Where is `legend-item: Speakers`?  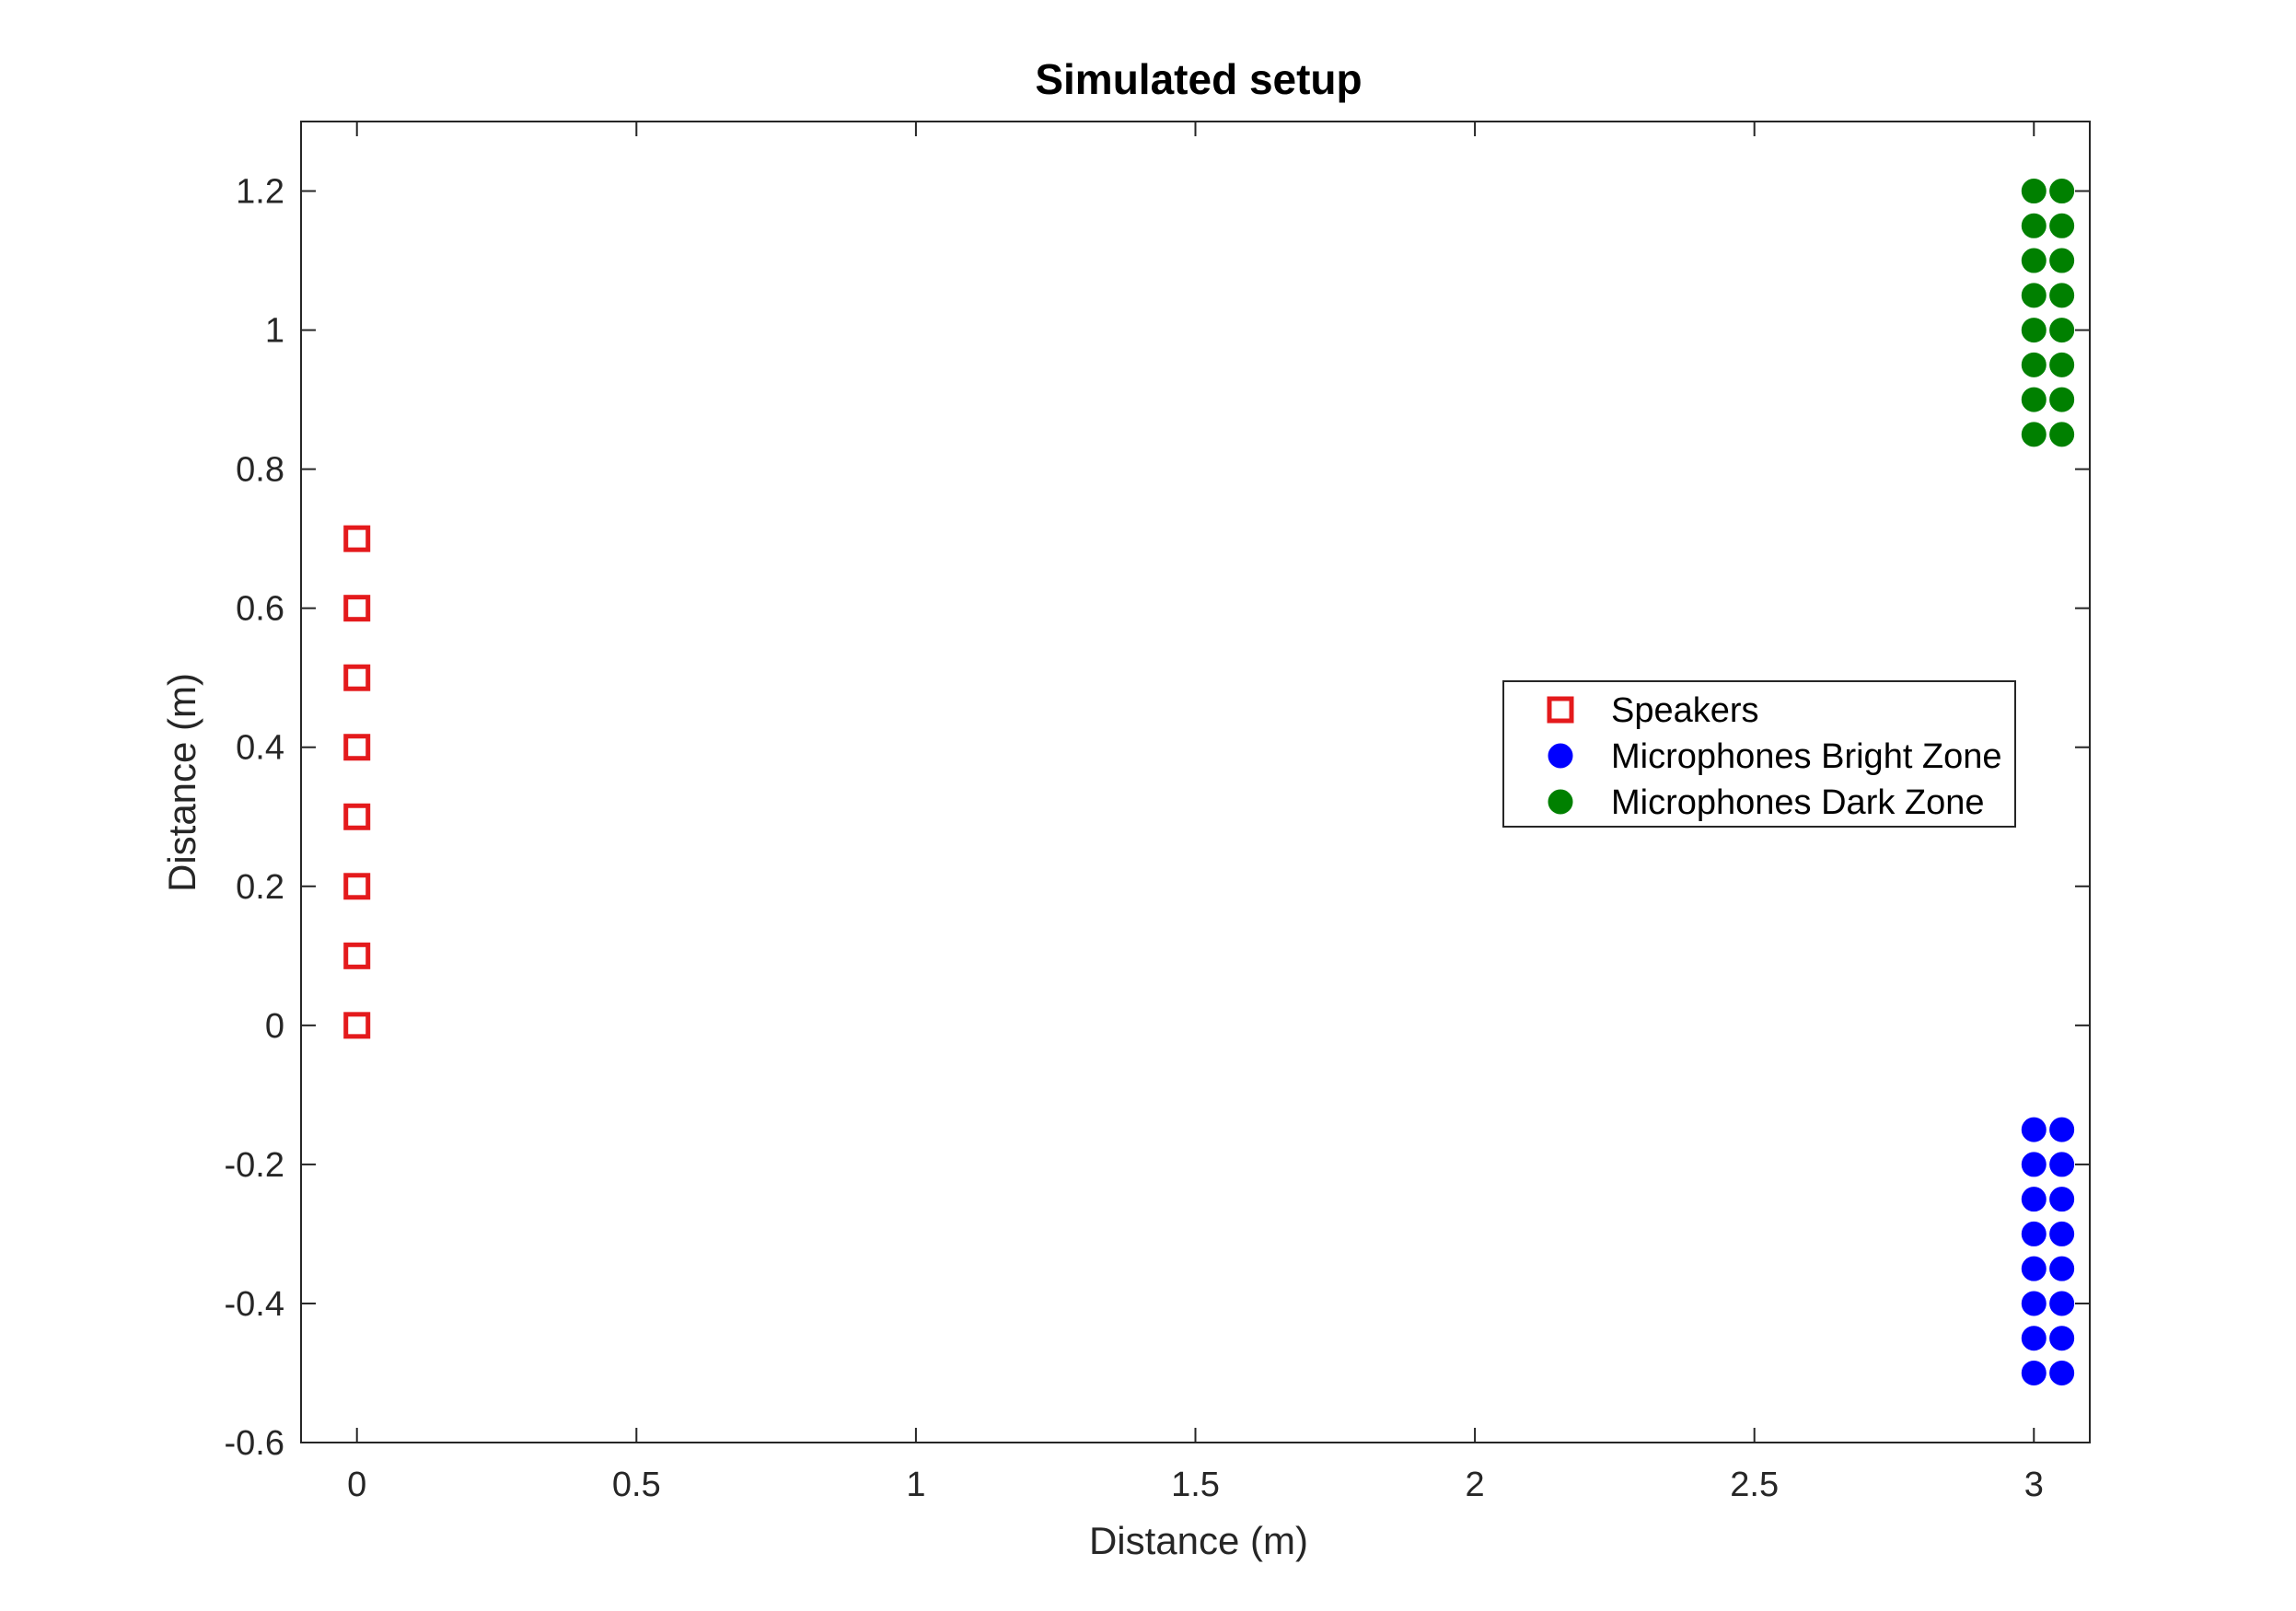
legend-item: Speakers is located at coordinates (1653, 710).